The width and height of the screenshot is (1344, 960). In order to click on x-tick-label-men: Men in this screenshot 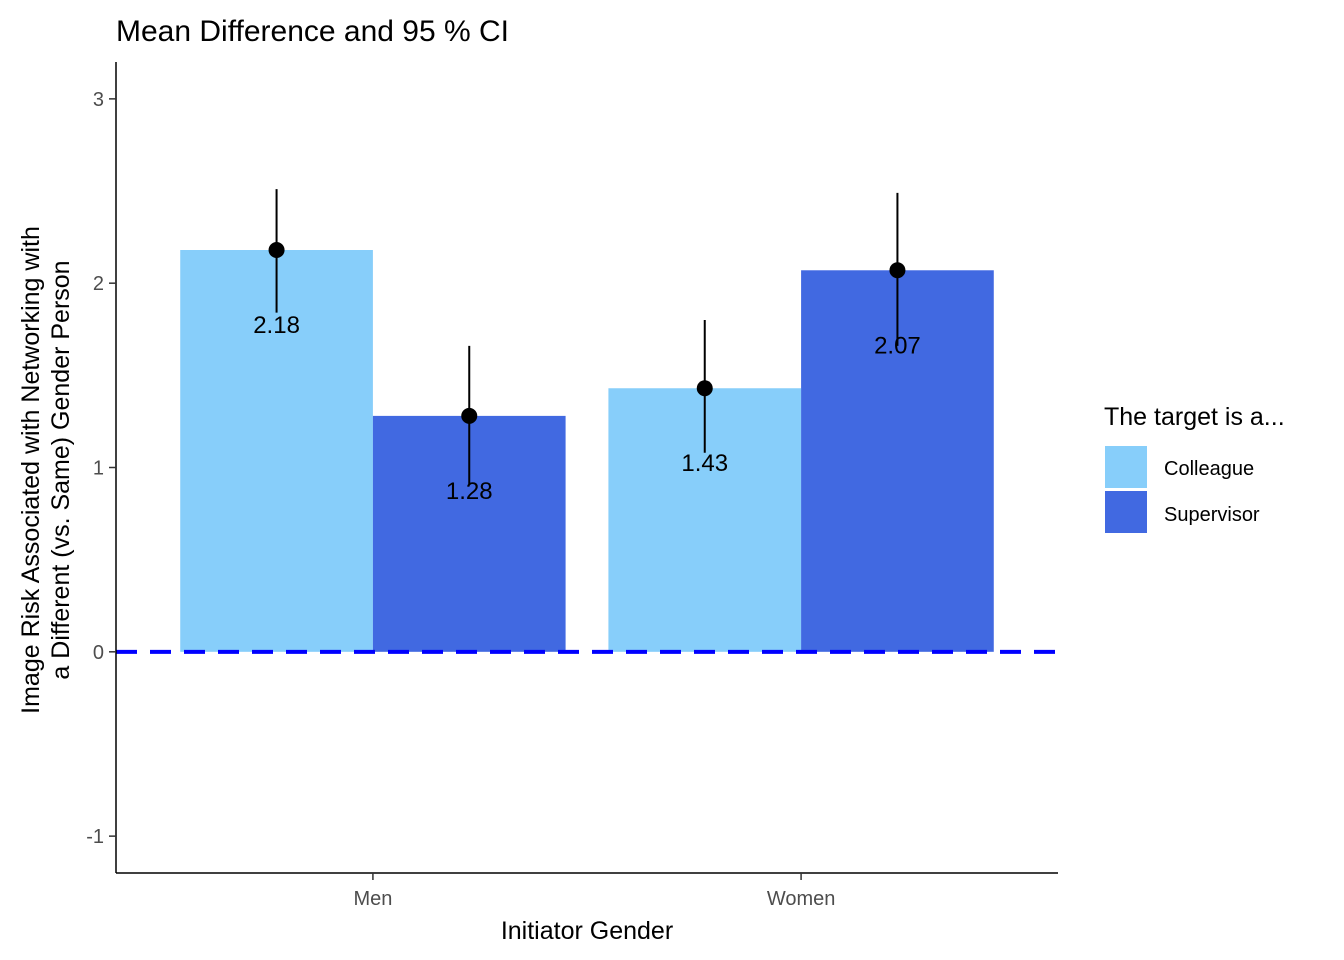, I will do `click(372, 899)`.